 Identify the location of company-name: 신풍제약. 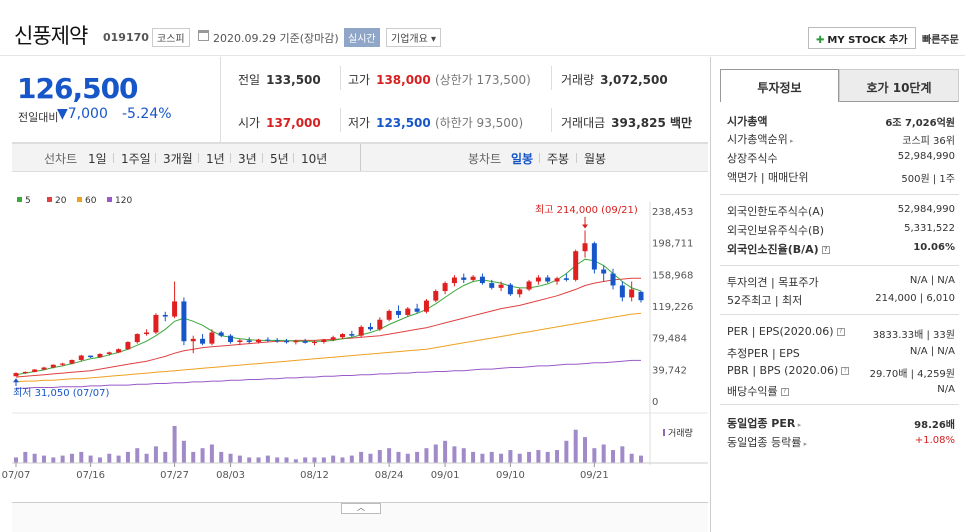
(51, 36).